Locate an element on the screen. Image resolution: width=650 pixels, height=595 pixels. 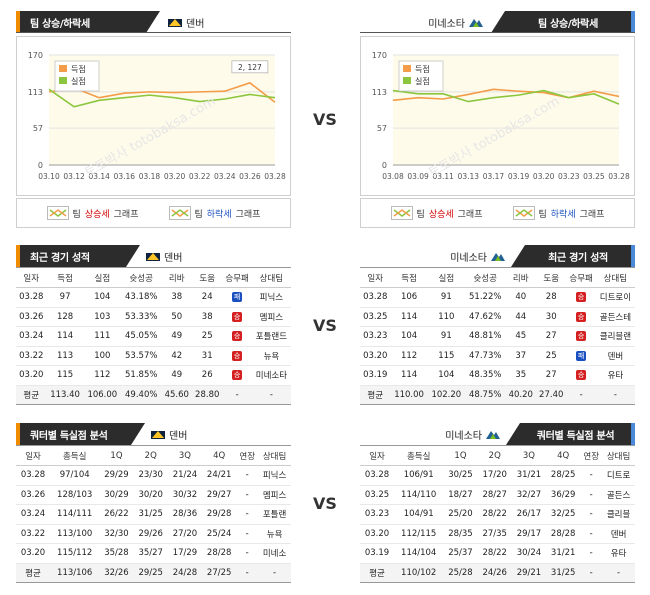
table-cell: 29/27 is located at coordinates (219, 495).